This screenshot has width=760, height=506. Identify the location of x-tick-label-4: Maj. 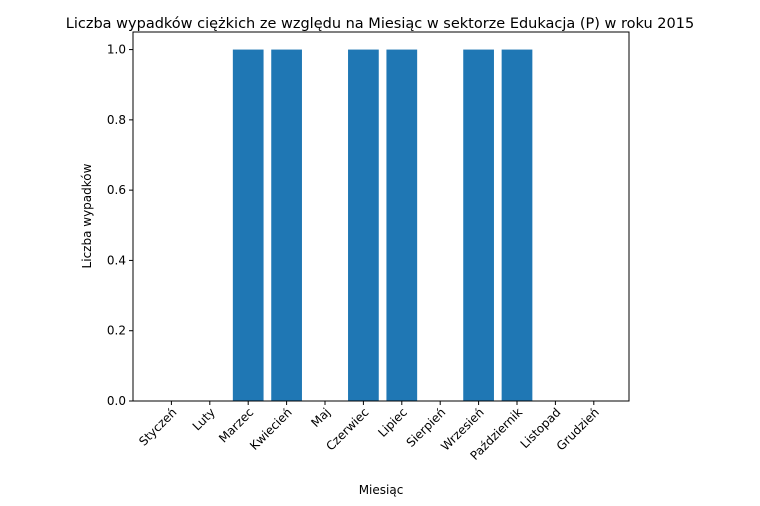
(320, 417).